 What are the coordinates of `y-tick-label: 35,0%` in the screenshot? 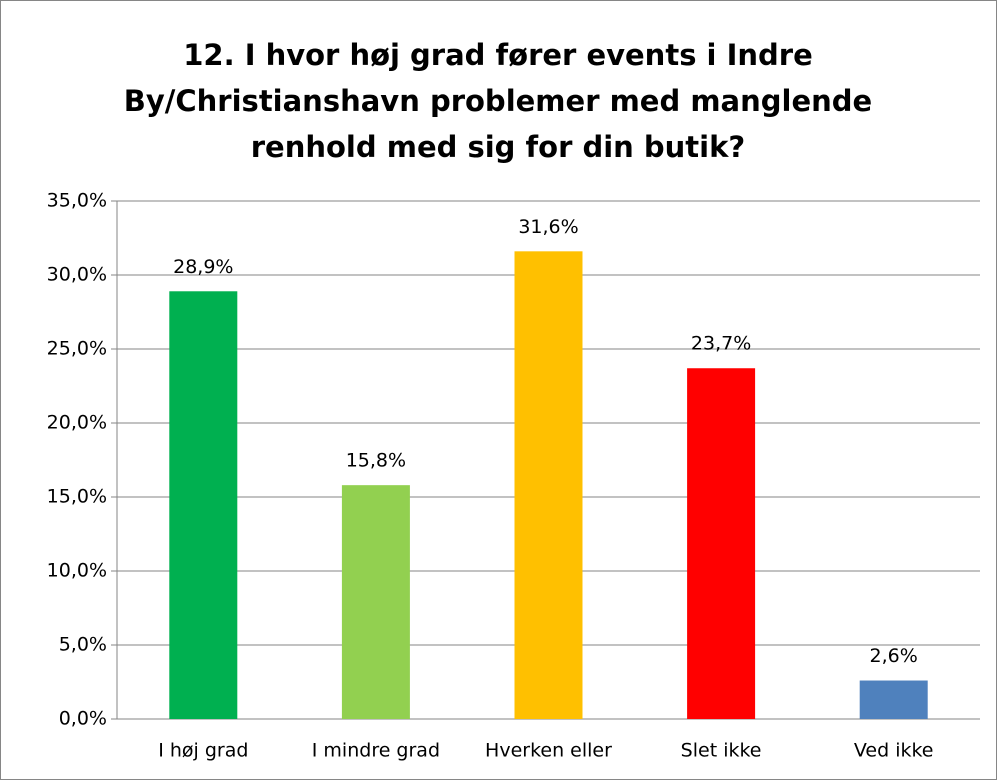 It's located at (77, 201).